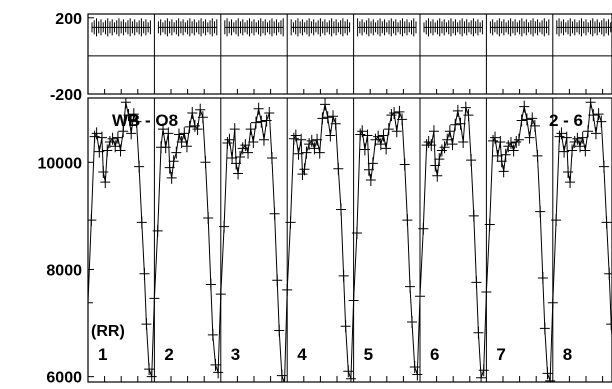 The image size is (612, 389). I want to click on annotation-wb-o8: WB - O8, so click(145, 120).